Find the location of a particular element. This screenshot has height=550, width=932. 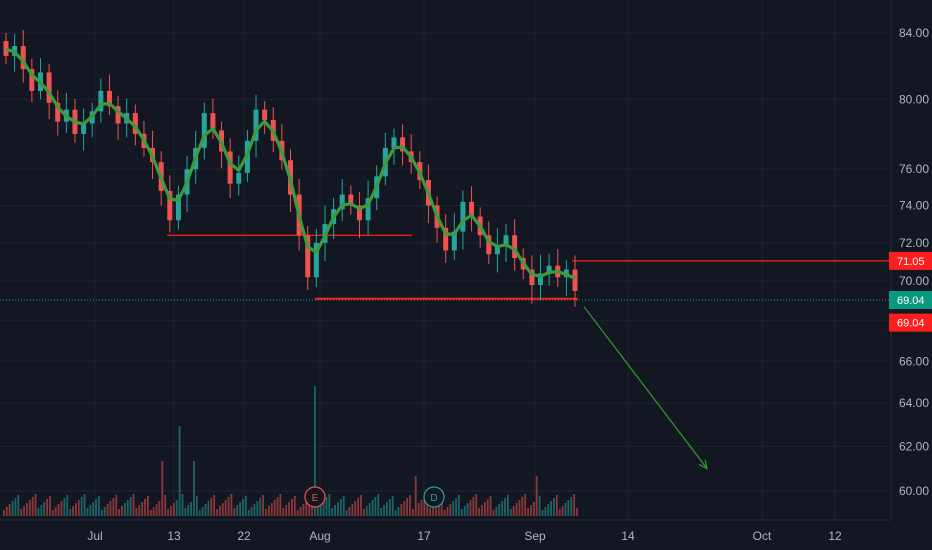

event-marker-e is located at coordinates (315, 497).